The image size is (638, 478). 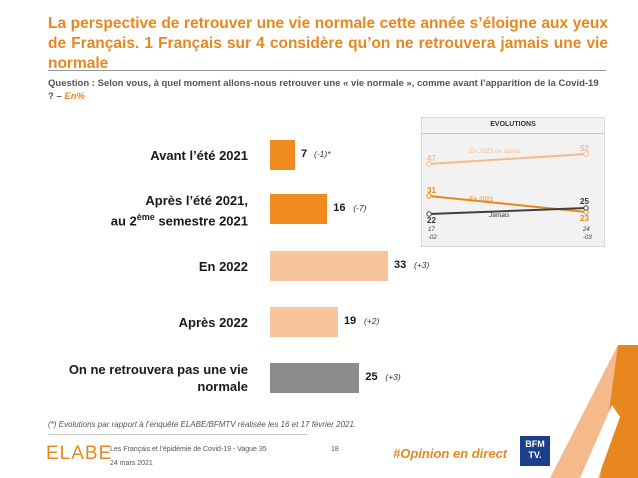 I want to click on page-number: 18, so click(x=335, y=449).